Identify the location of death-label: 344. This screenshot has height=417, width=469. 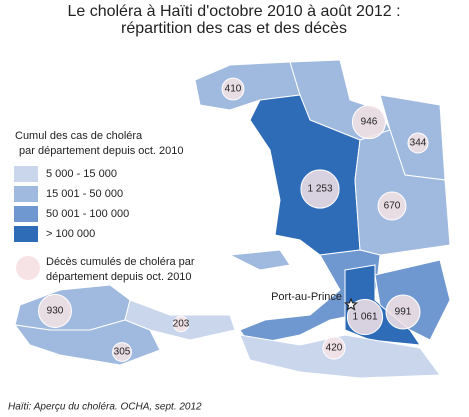
(418, 143).